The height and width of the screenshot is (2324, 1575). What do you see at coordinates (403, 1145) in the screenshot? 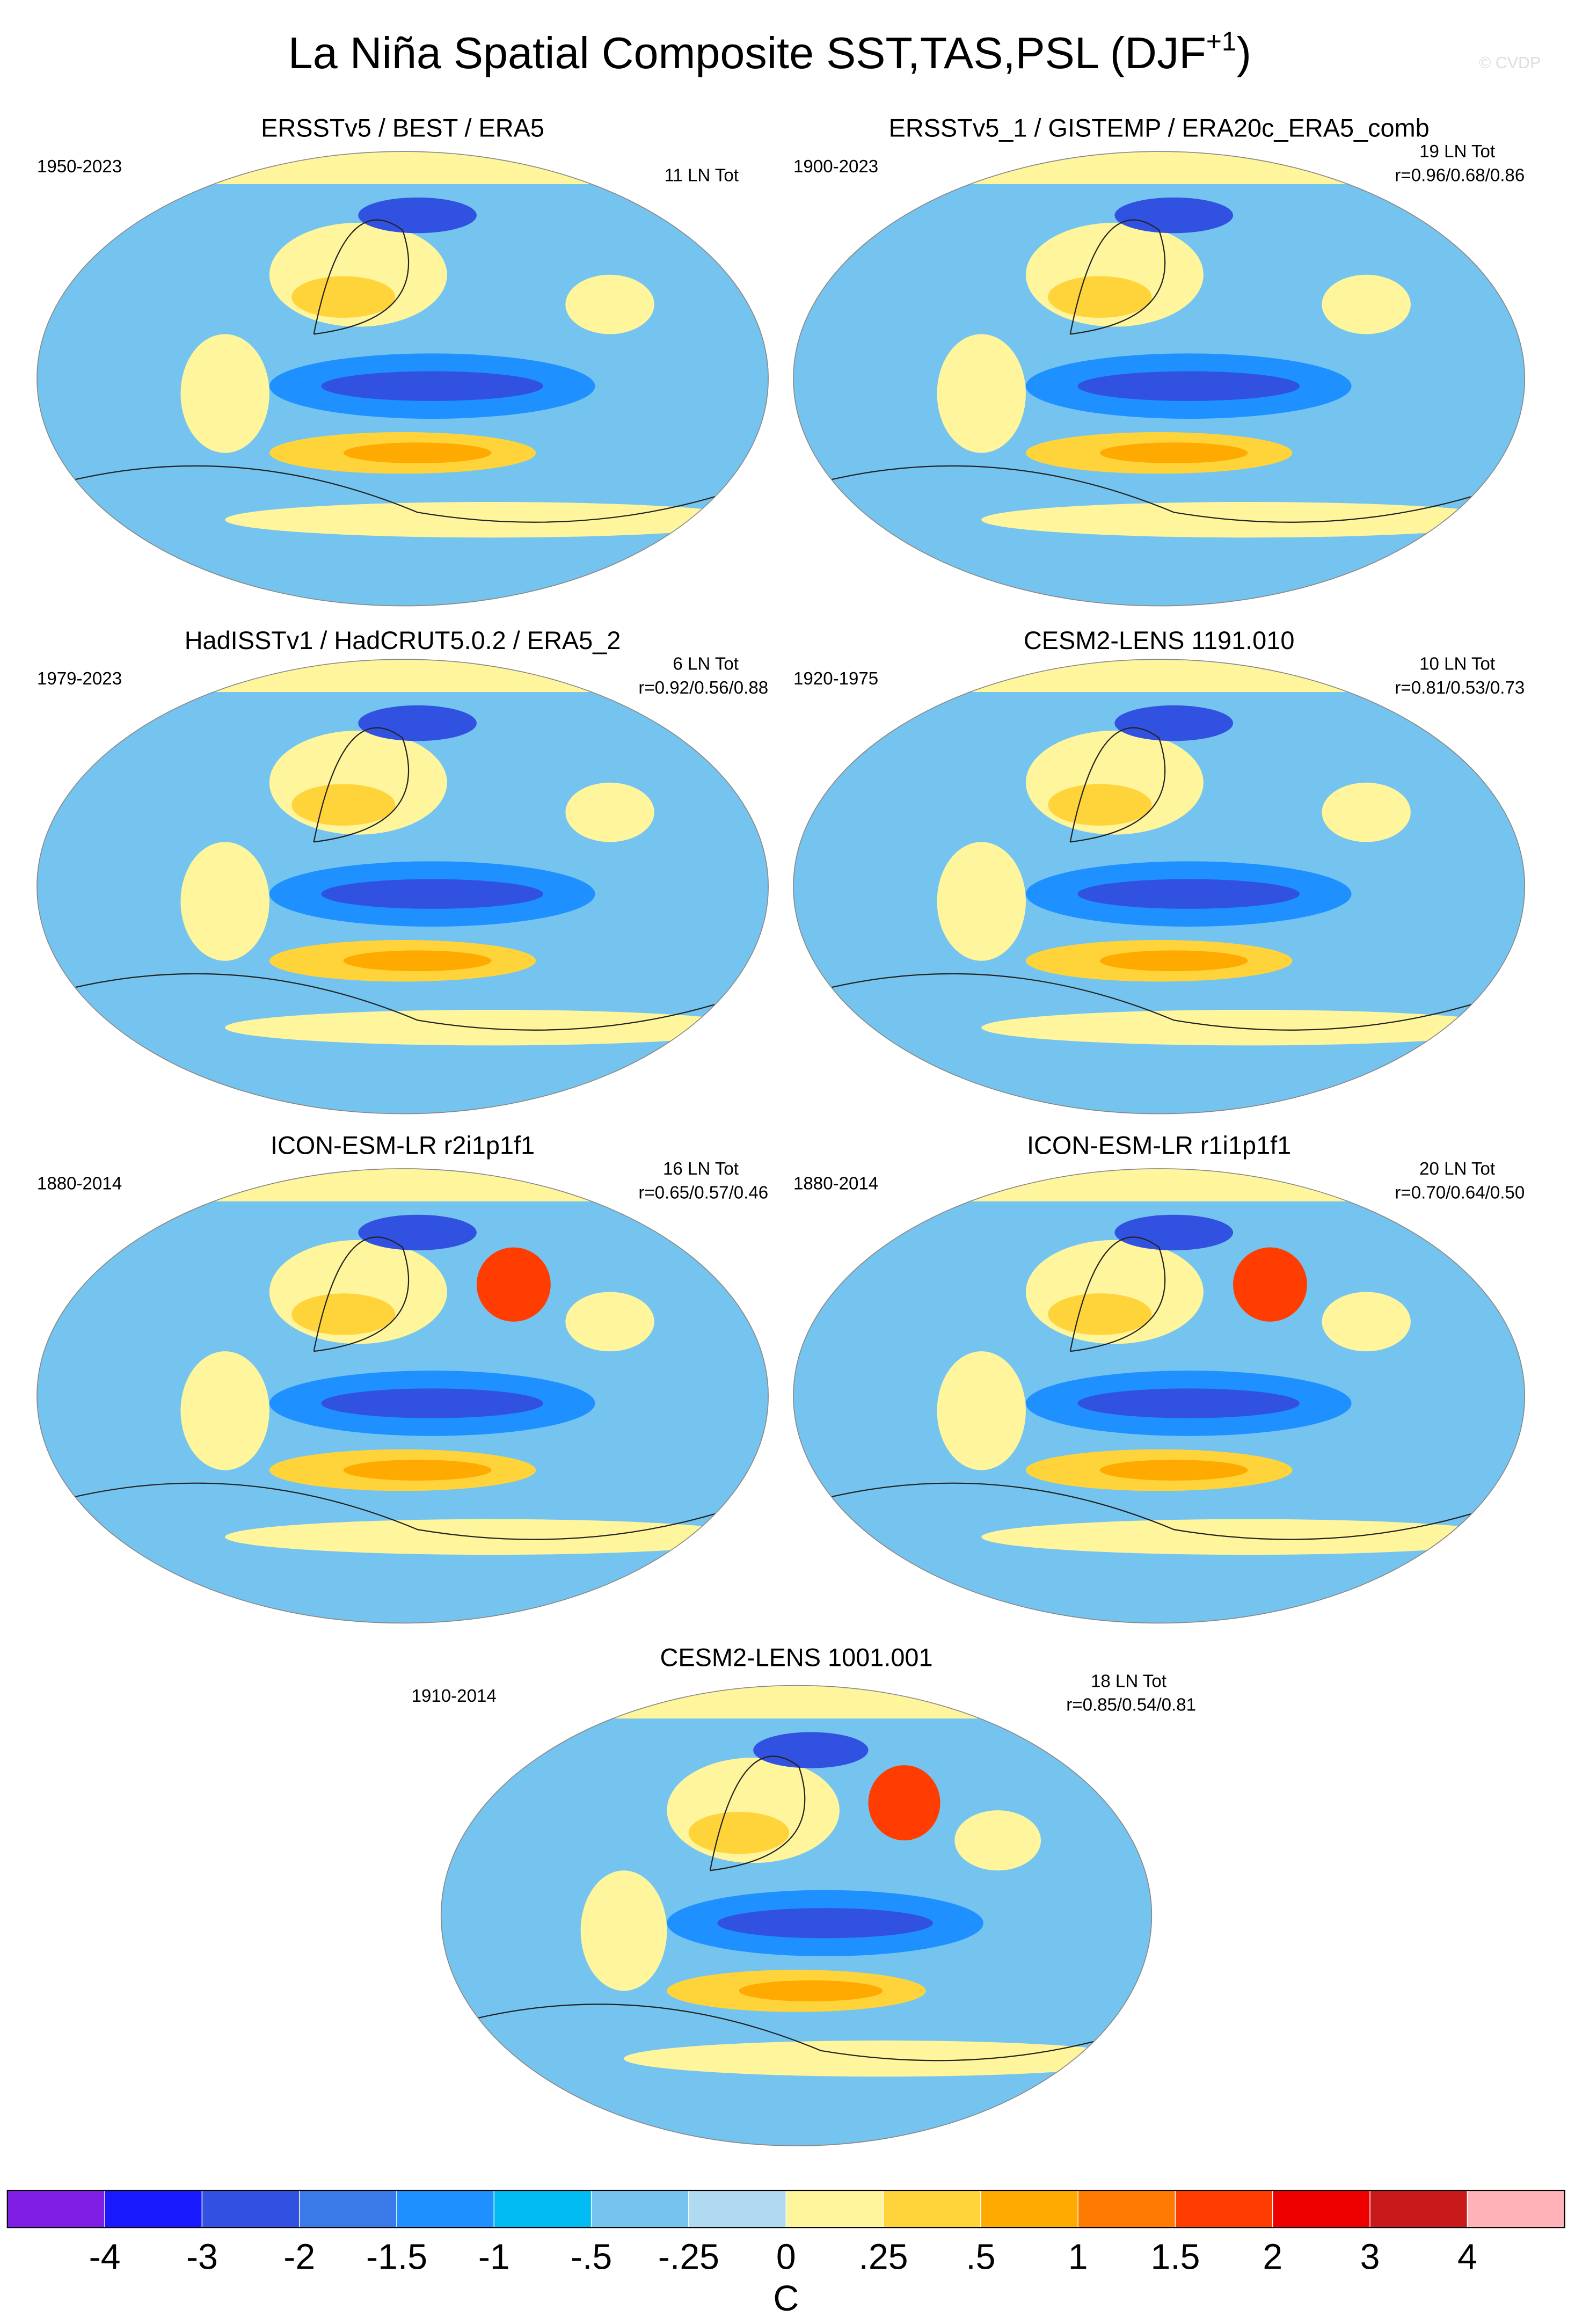
I see `panel-title: ICON-ESM-LR r2i1p1f1` at bounding box center [403, 1145].